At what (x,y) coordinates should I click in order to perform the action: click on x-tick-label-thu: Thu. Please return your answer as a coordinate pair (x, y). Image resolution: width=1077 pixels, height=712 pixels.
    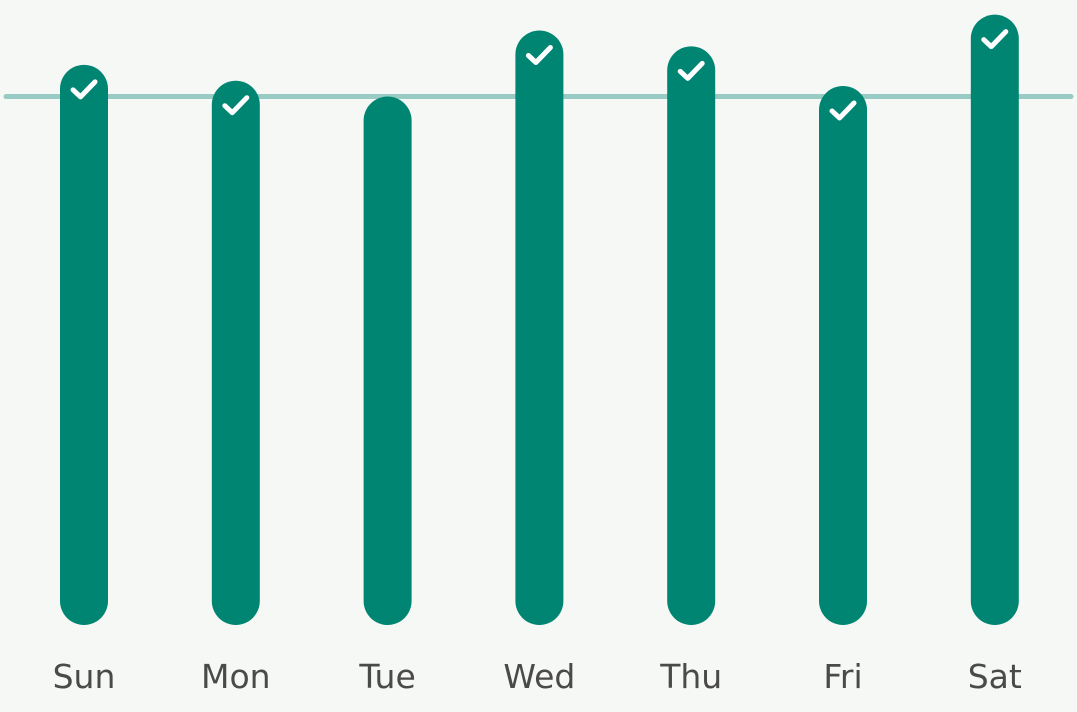
    Looking at the image, I should click on (690, 676).